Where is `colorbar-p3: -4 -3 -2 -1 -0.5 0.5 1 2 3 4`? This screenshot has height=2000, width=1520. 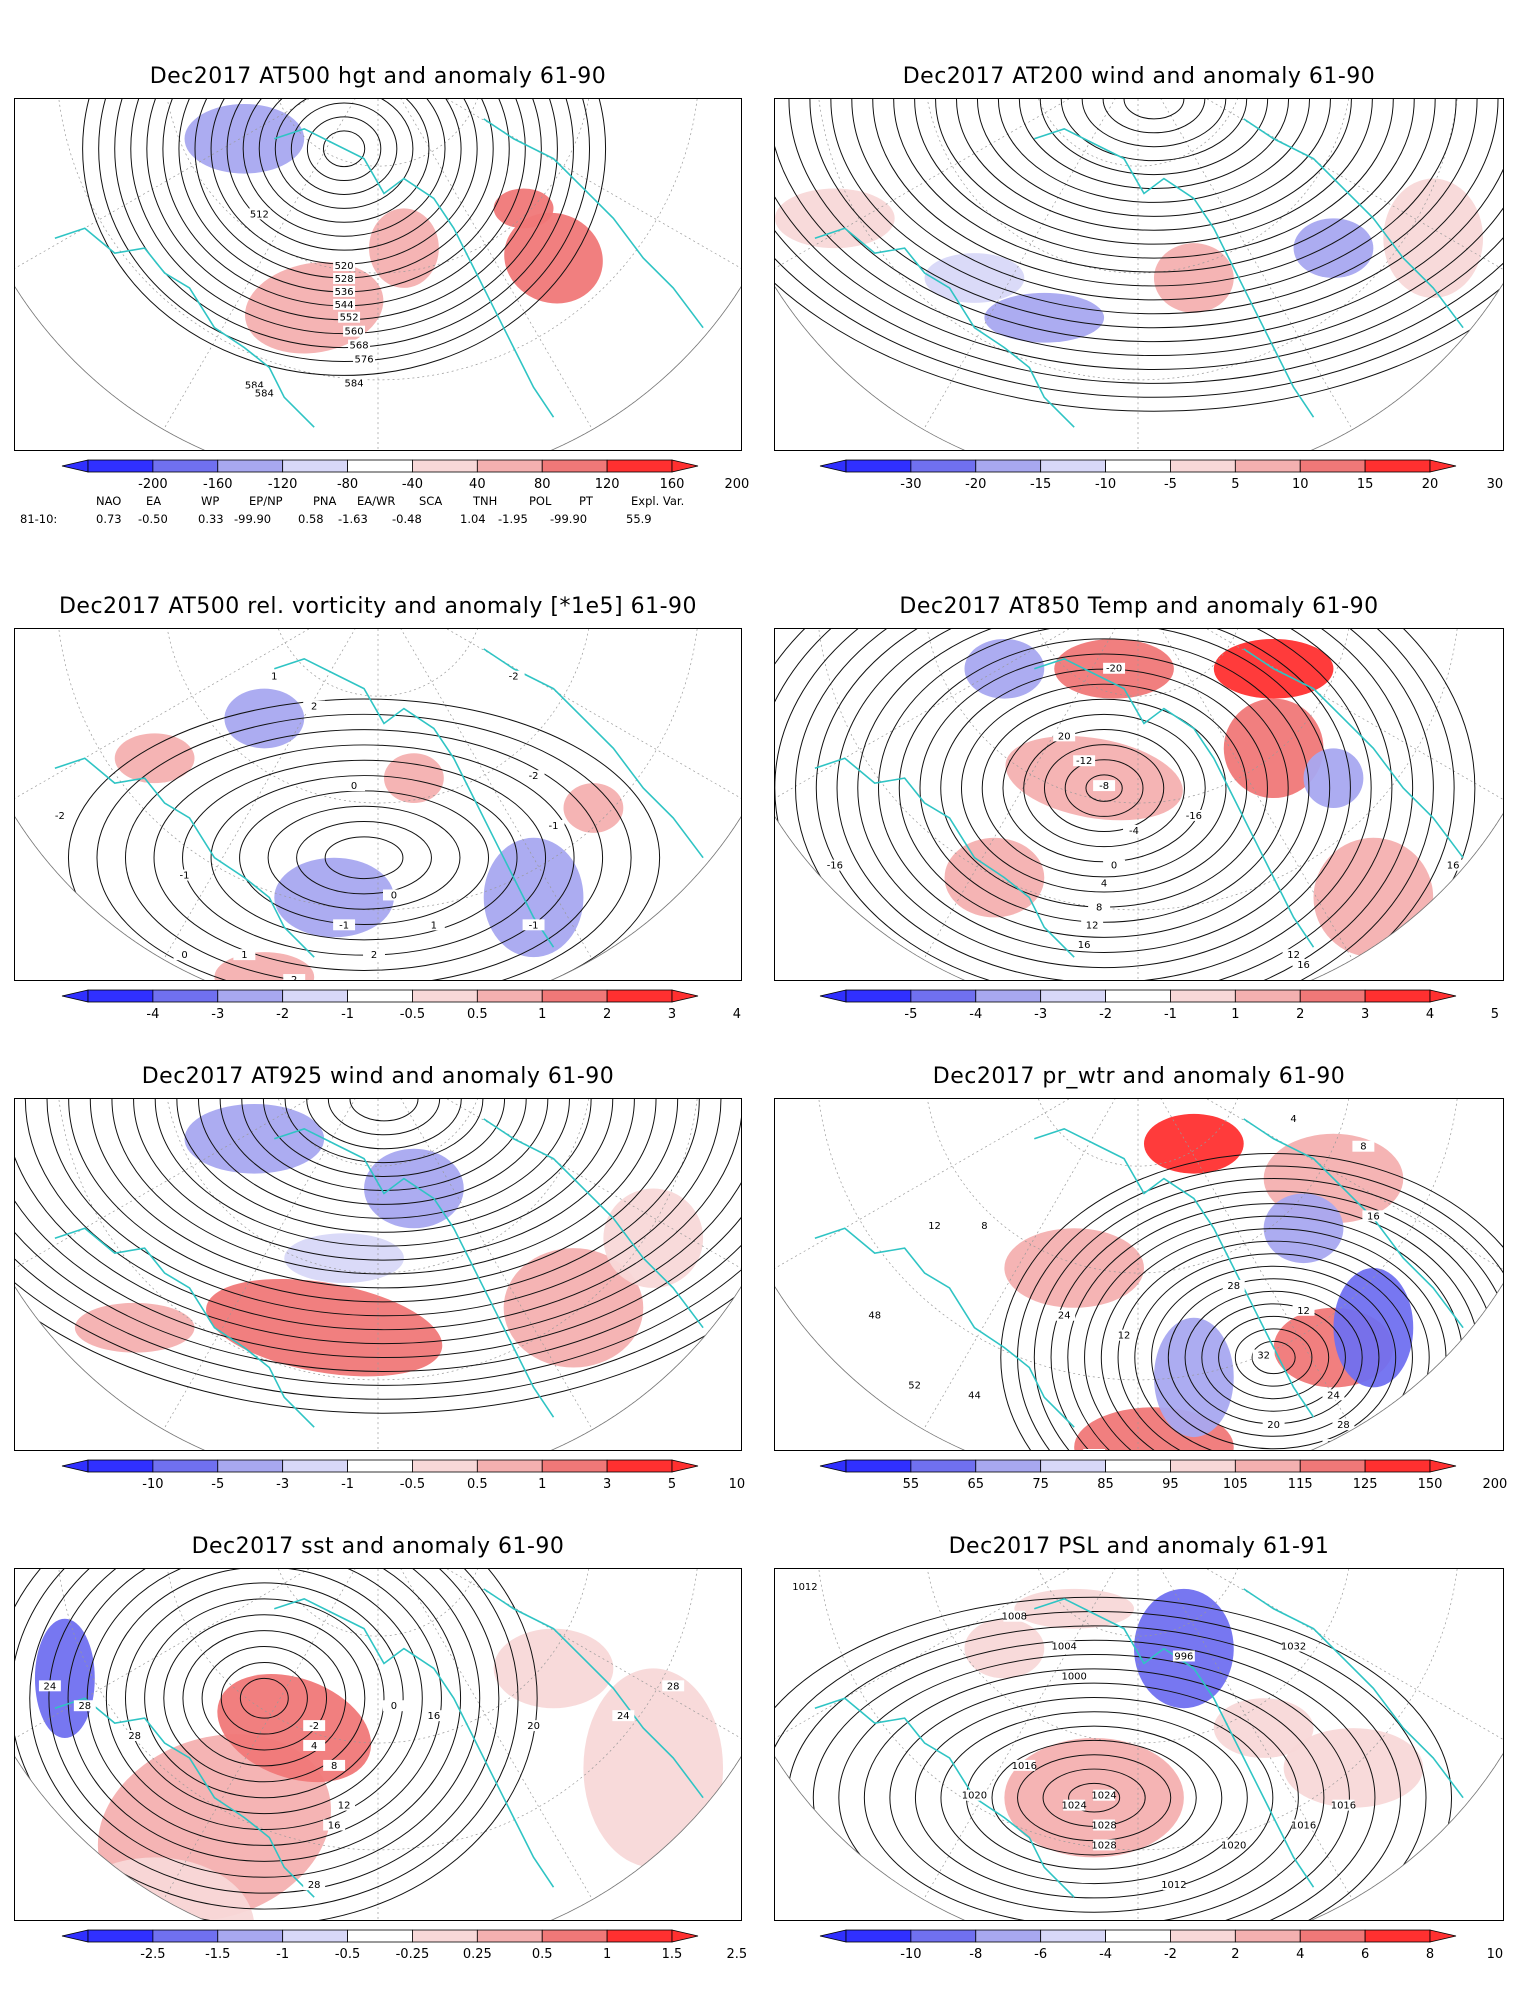 colorbar-p3: -4 -3 -2 -1 -0.5 0.5 1 2 3 4 is located at coordinates (400, 1006).